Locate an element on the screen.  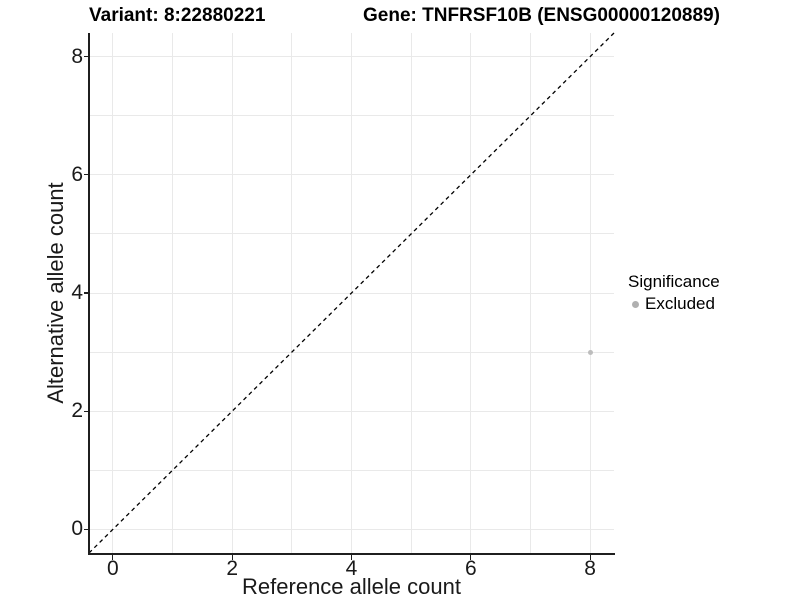
legend-items: Excluded is located at coordinates (674, 304).